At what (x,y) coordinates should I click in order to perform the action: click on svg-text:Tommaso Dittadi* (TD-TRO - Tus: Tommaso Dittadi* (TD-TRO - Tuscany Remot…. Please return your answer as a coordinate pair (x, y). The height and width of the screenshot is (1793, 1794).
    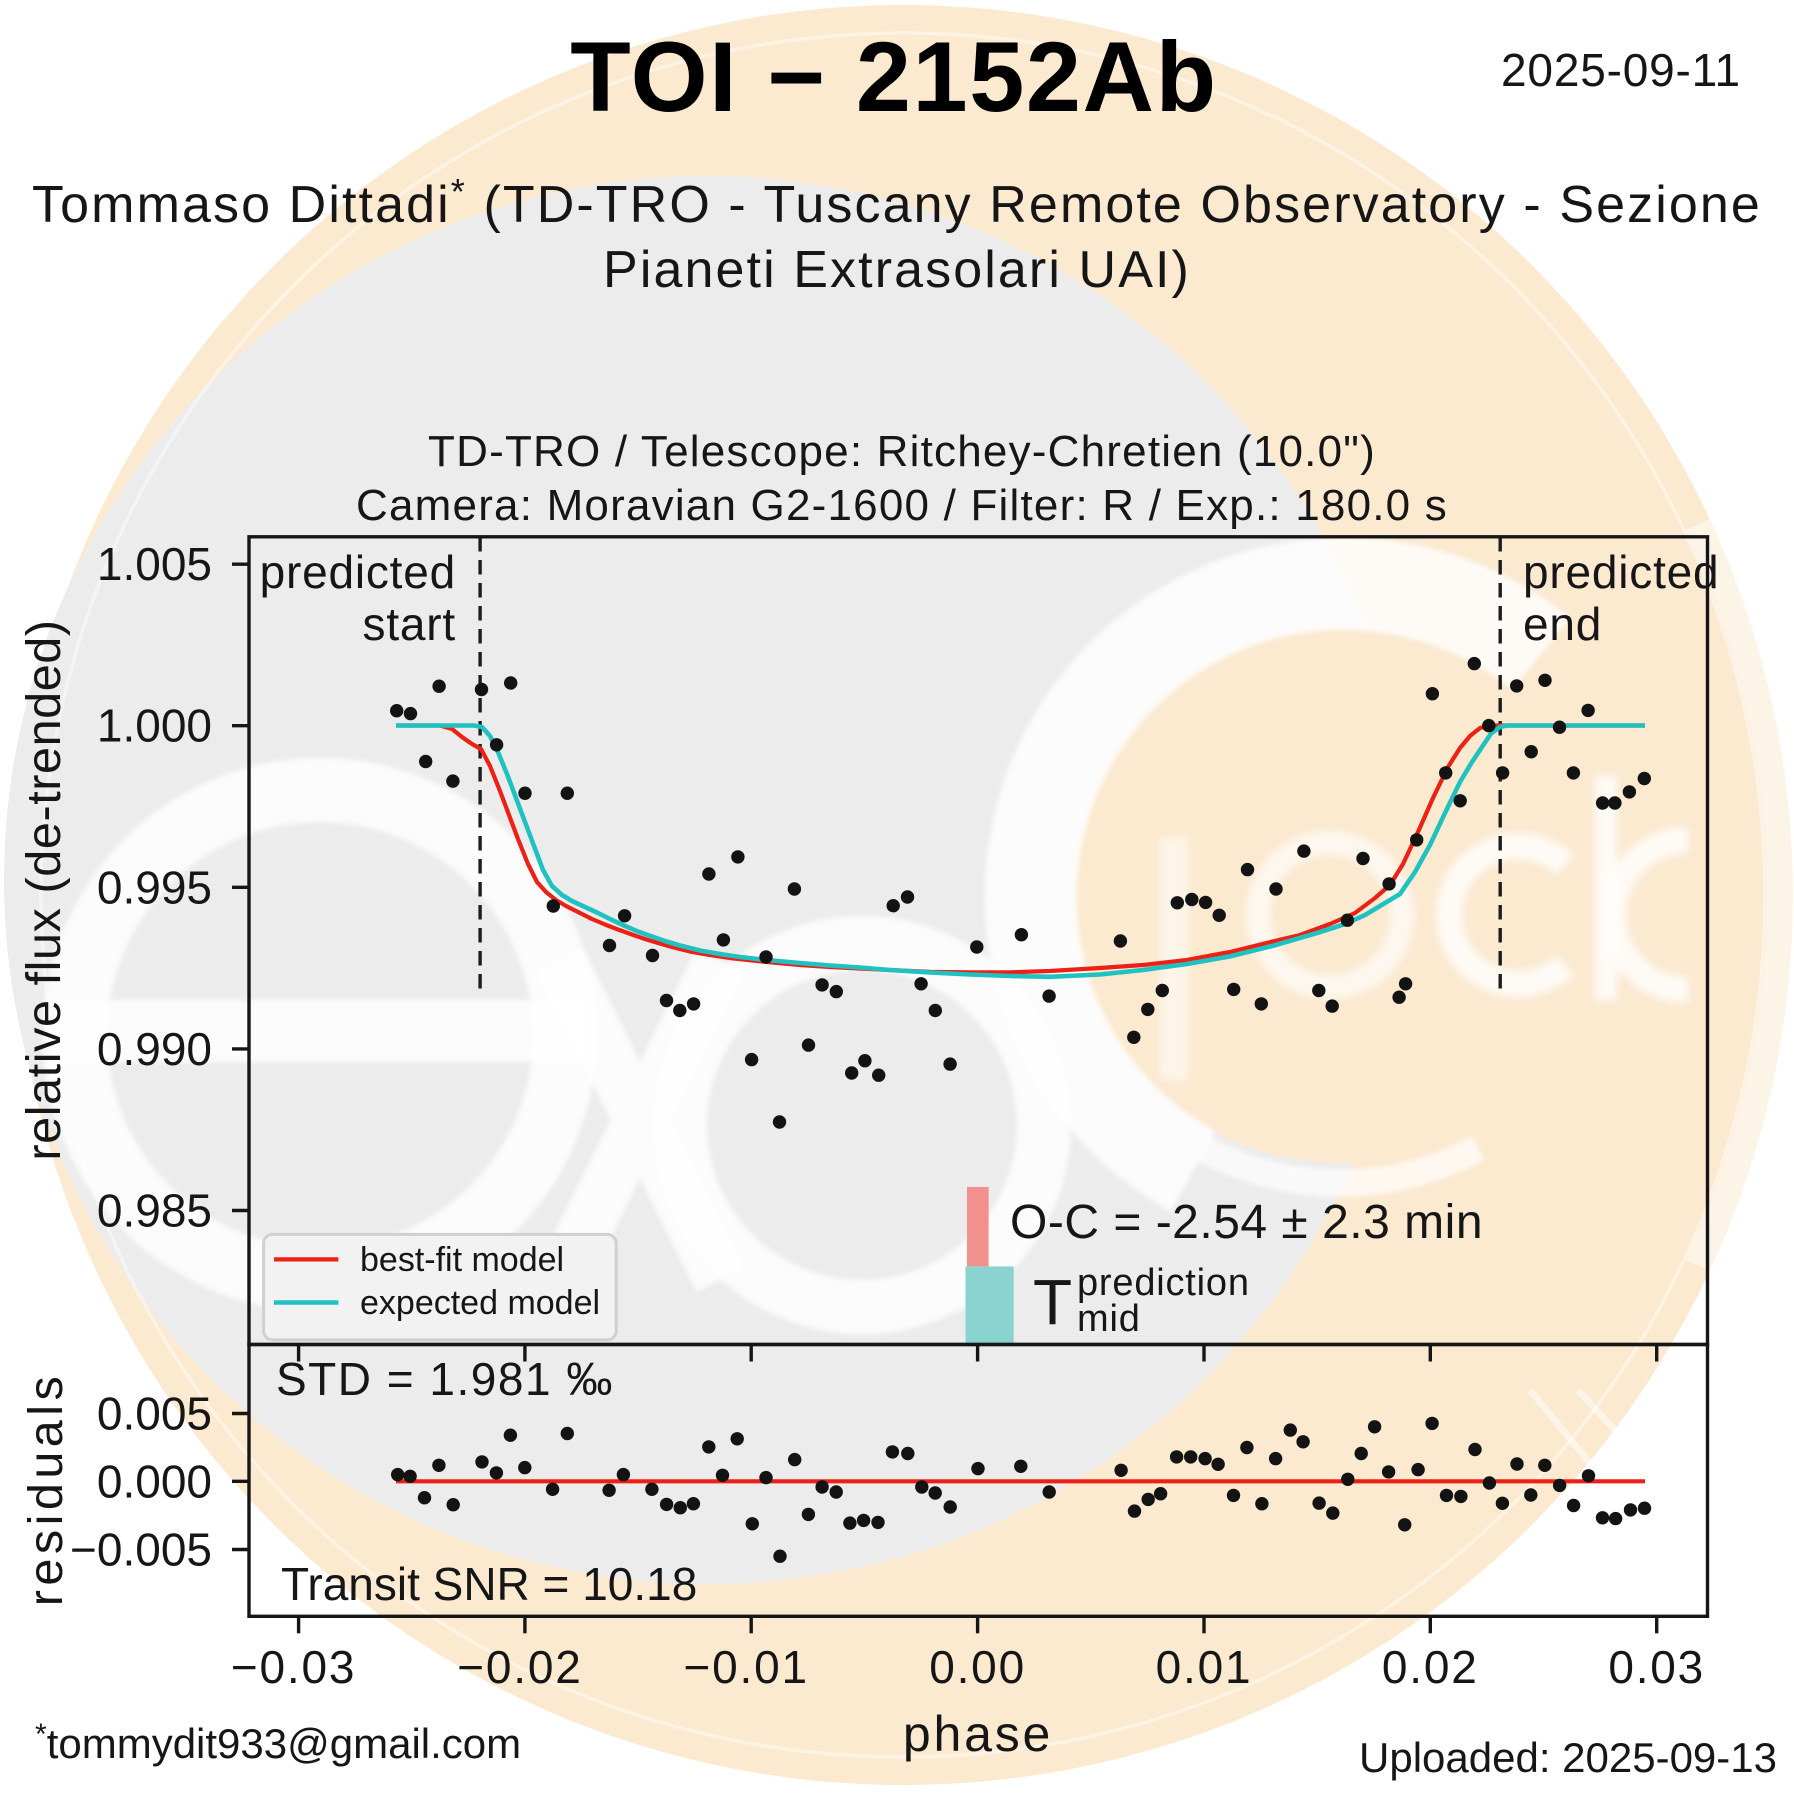
    Looking at the image, I should click on (897, 202).